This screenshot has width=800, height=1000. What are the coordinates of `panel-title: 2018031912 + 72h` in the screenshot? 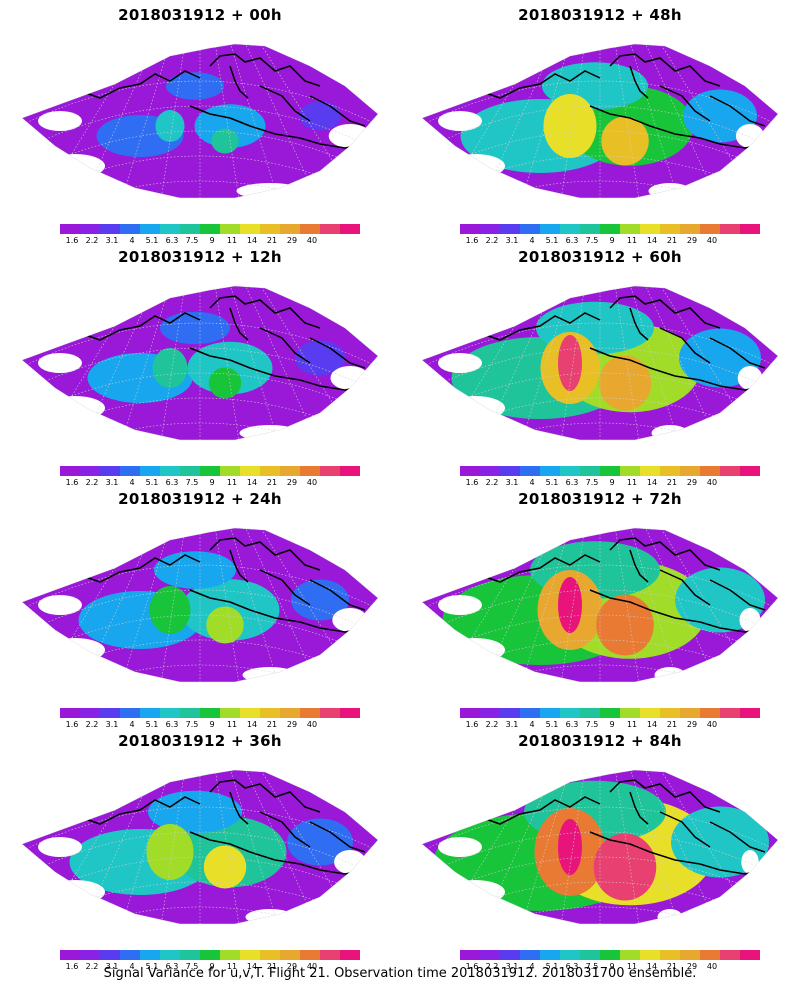 It's located at (600, 499).